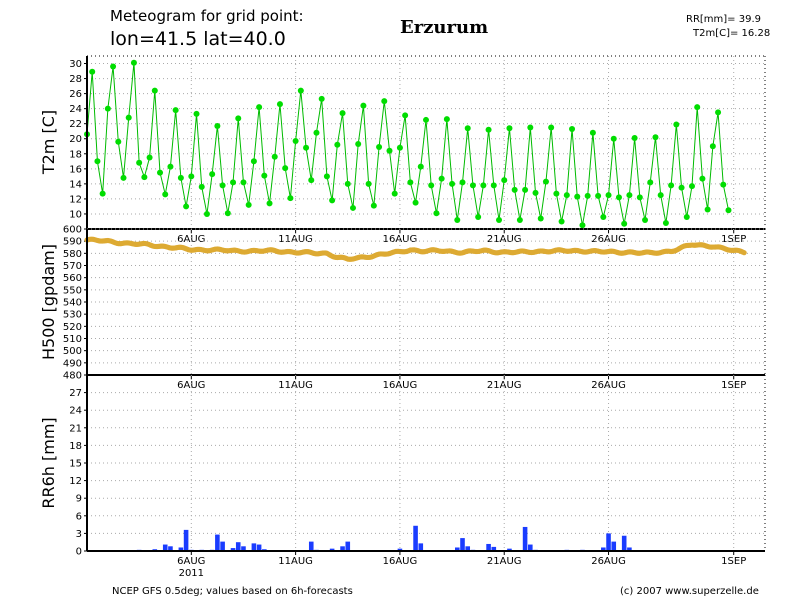 The width and height of the screenshot is (800, 600). Describe the element at coordinates (72, 303) in the screenshot. I see `y-tick-label: 540` at that location.